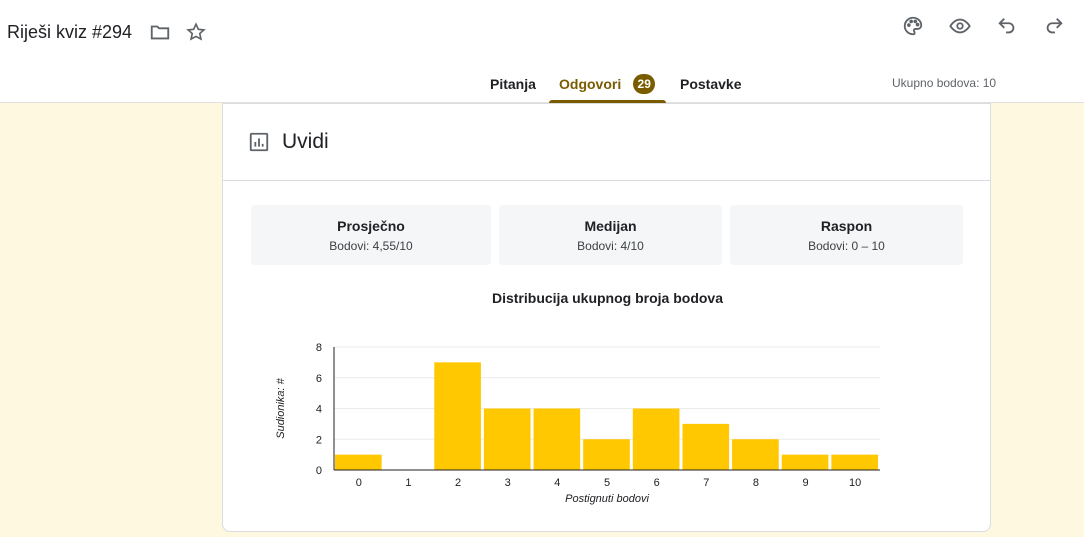 The width and height of the screenshot is (1084, 537). I want to click on tab-responses-label: Odgovori, so click(590, 83).